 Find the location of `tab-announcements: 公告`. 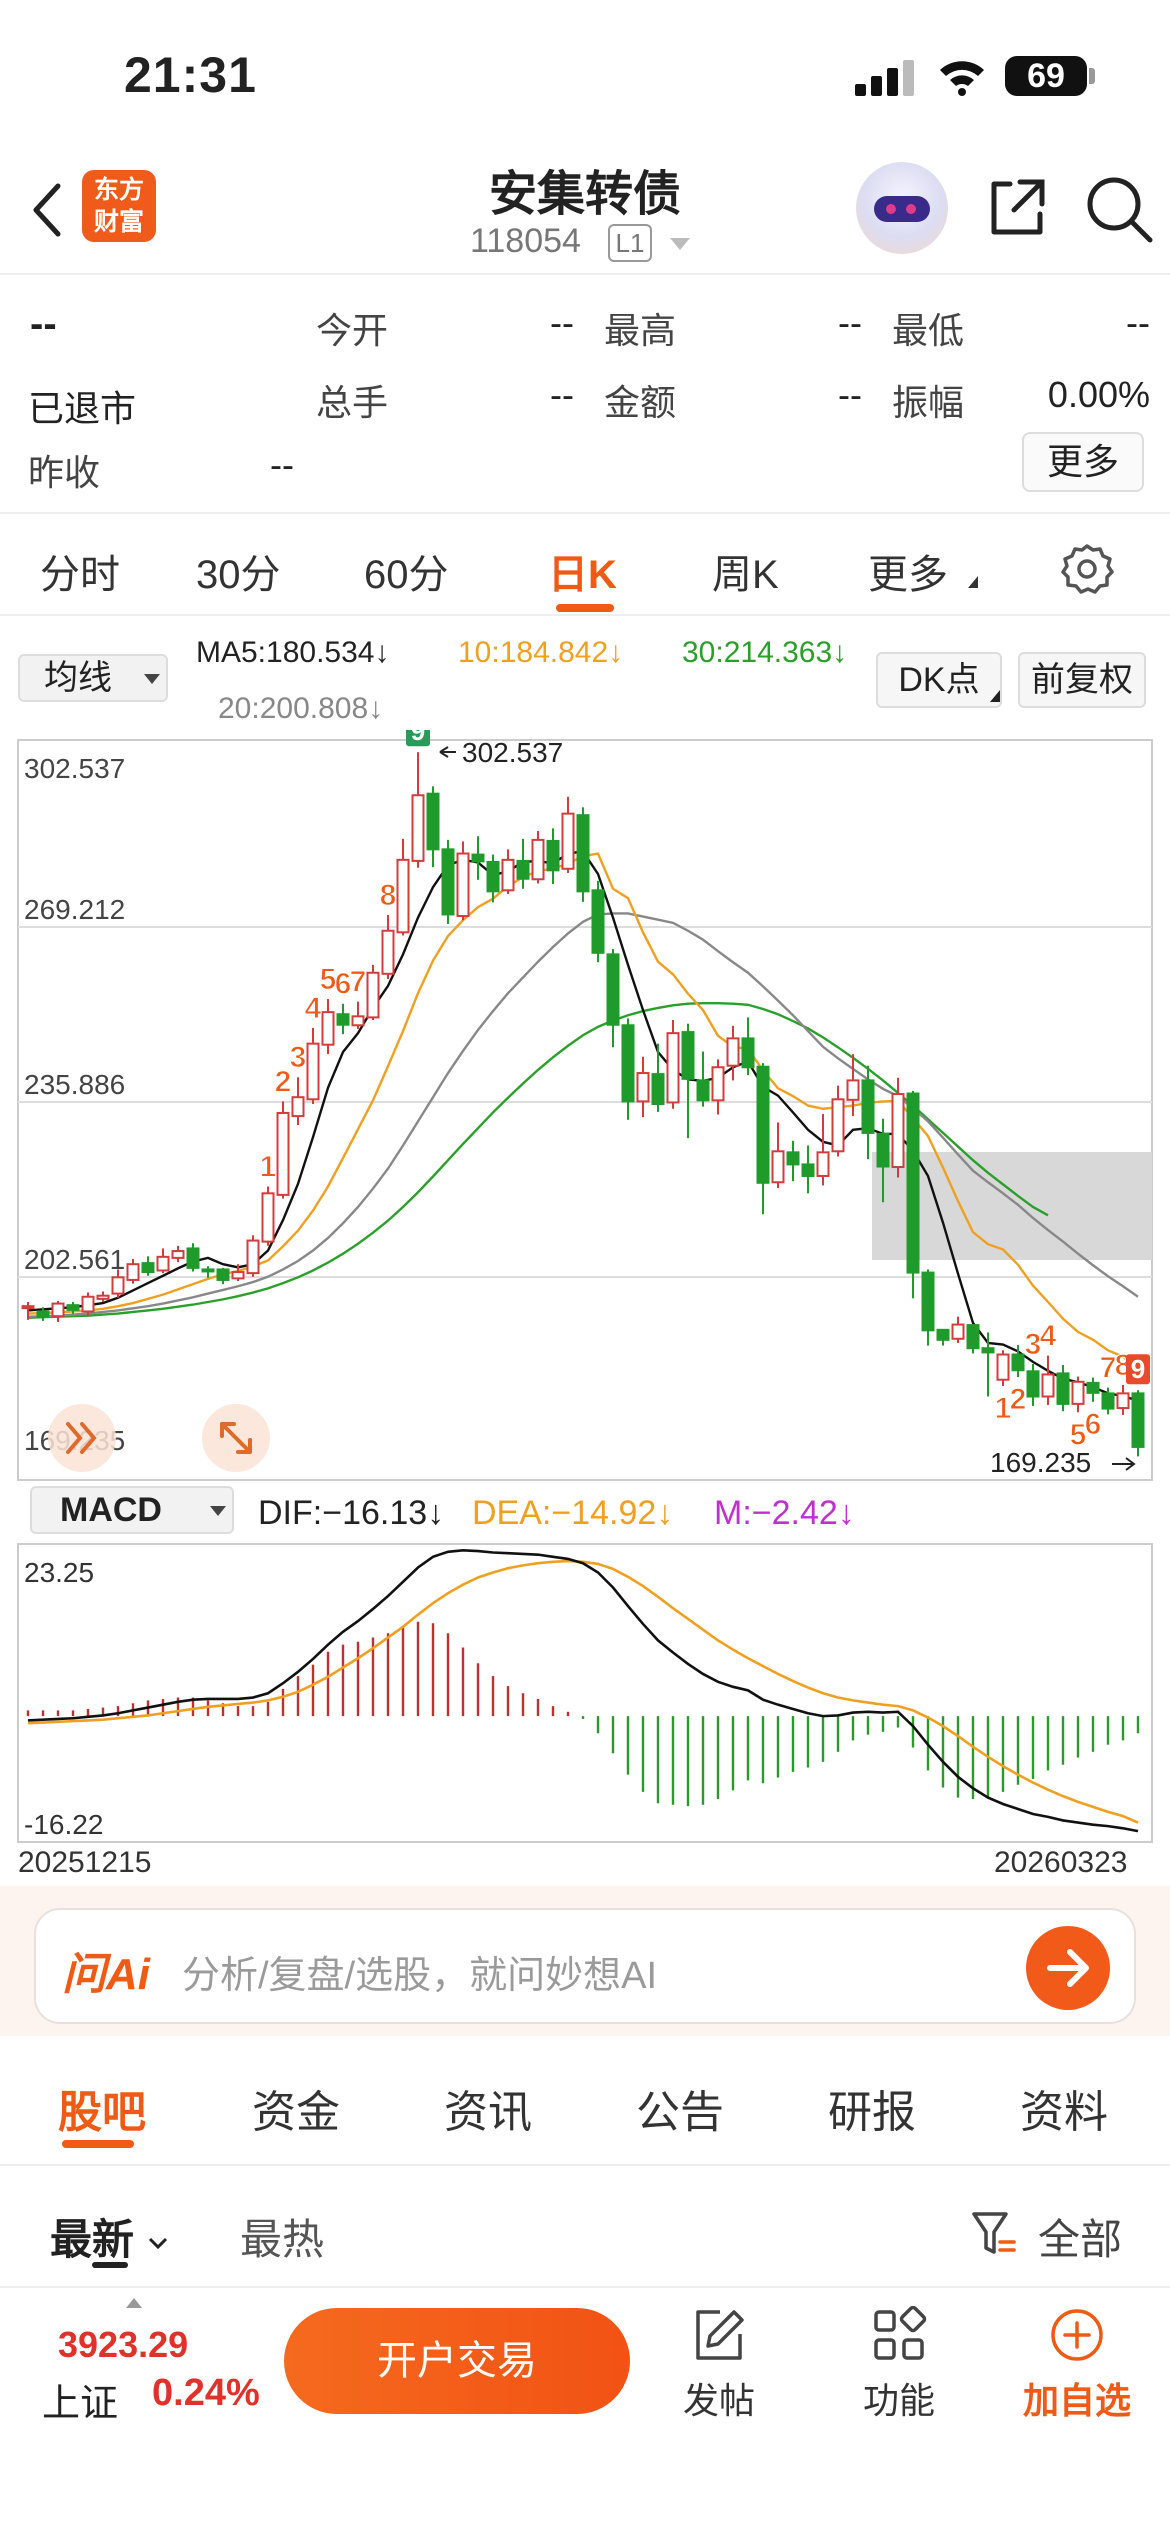

tab-announcements: 公告 is located at coordinates (680, 2112).